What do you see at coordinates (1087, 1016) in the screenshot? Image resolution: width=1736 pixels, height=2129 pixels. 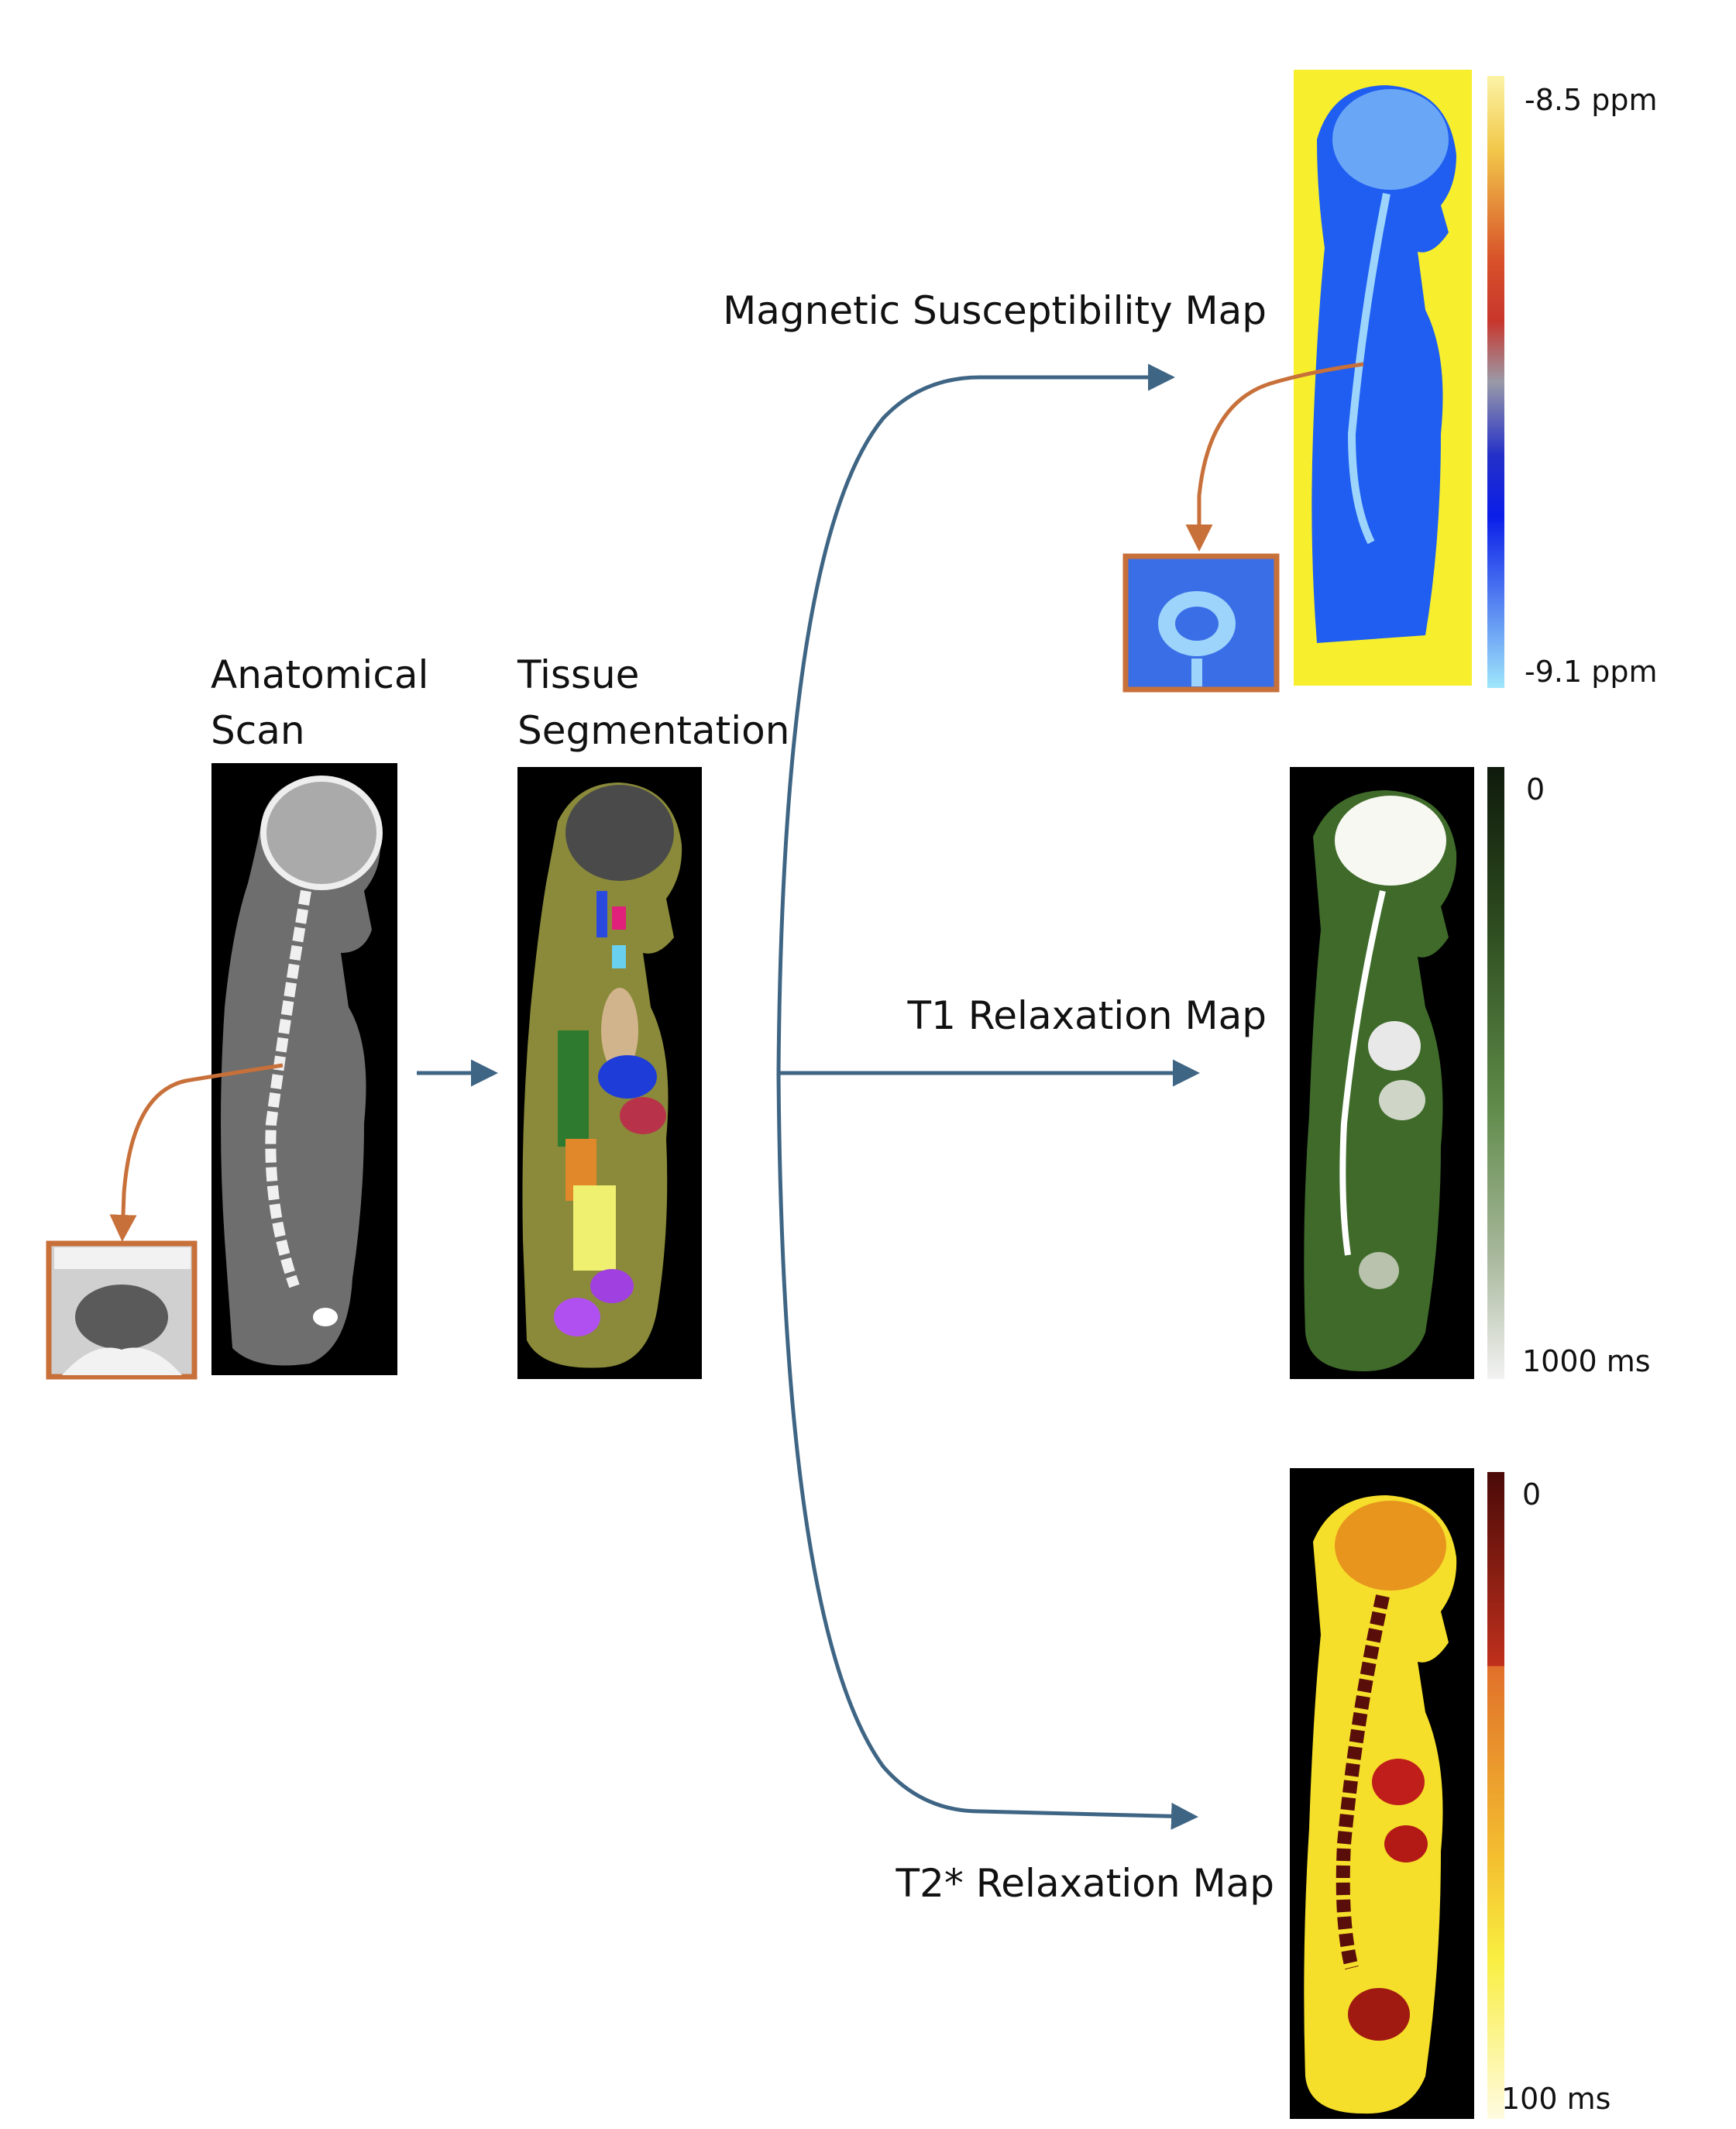 I see `t1-map-label: T1 Relaxation Map` at bounding box center [1087, 1016].